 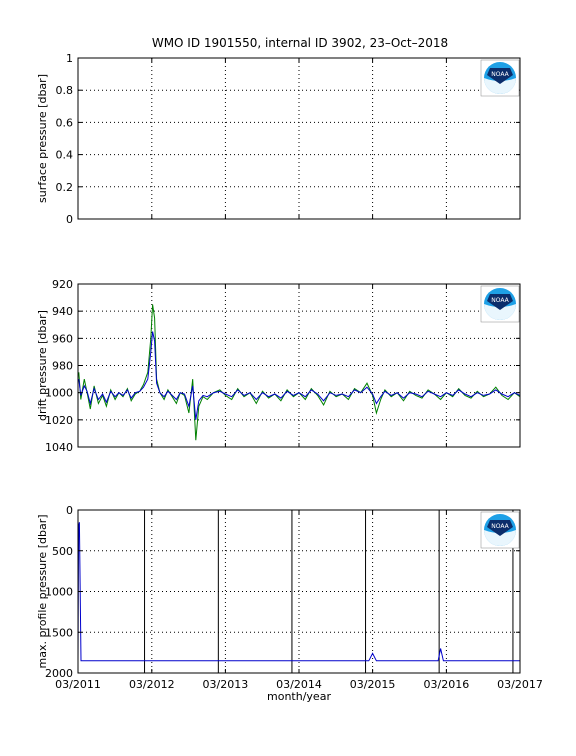 I want to click on y-tick-label: 0.4, so click(x=65, y=155).